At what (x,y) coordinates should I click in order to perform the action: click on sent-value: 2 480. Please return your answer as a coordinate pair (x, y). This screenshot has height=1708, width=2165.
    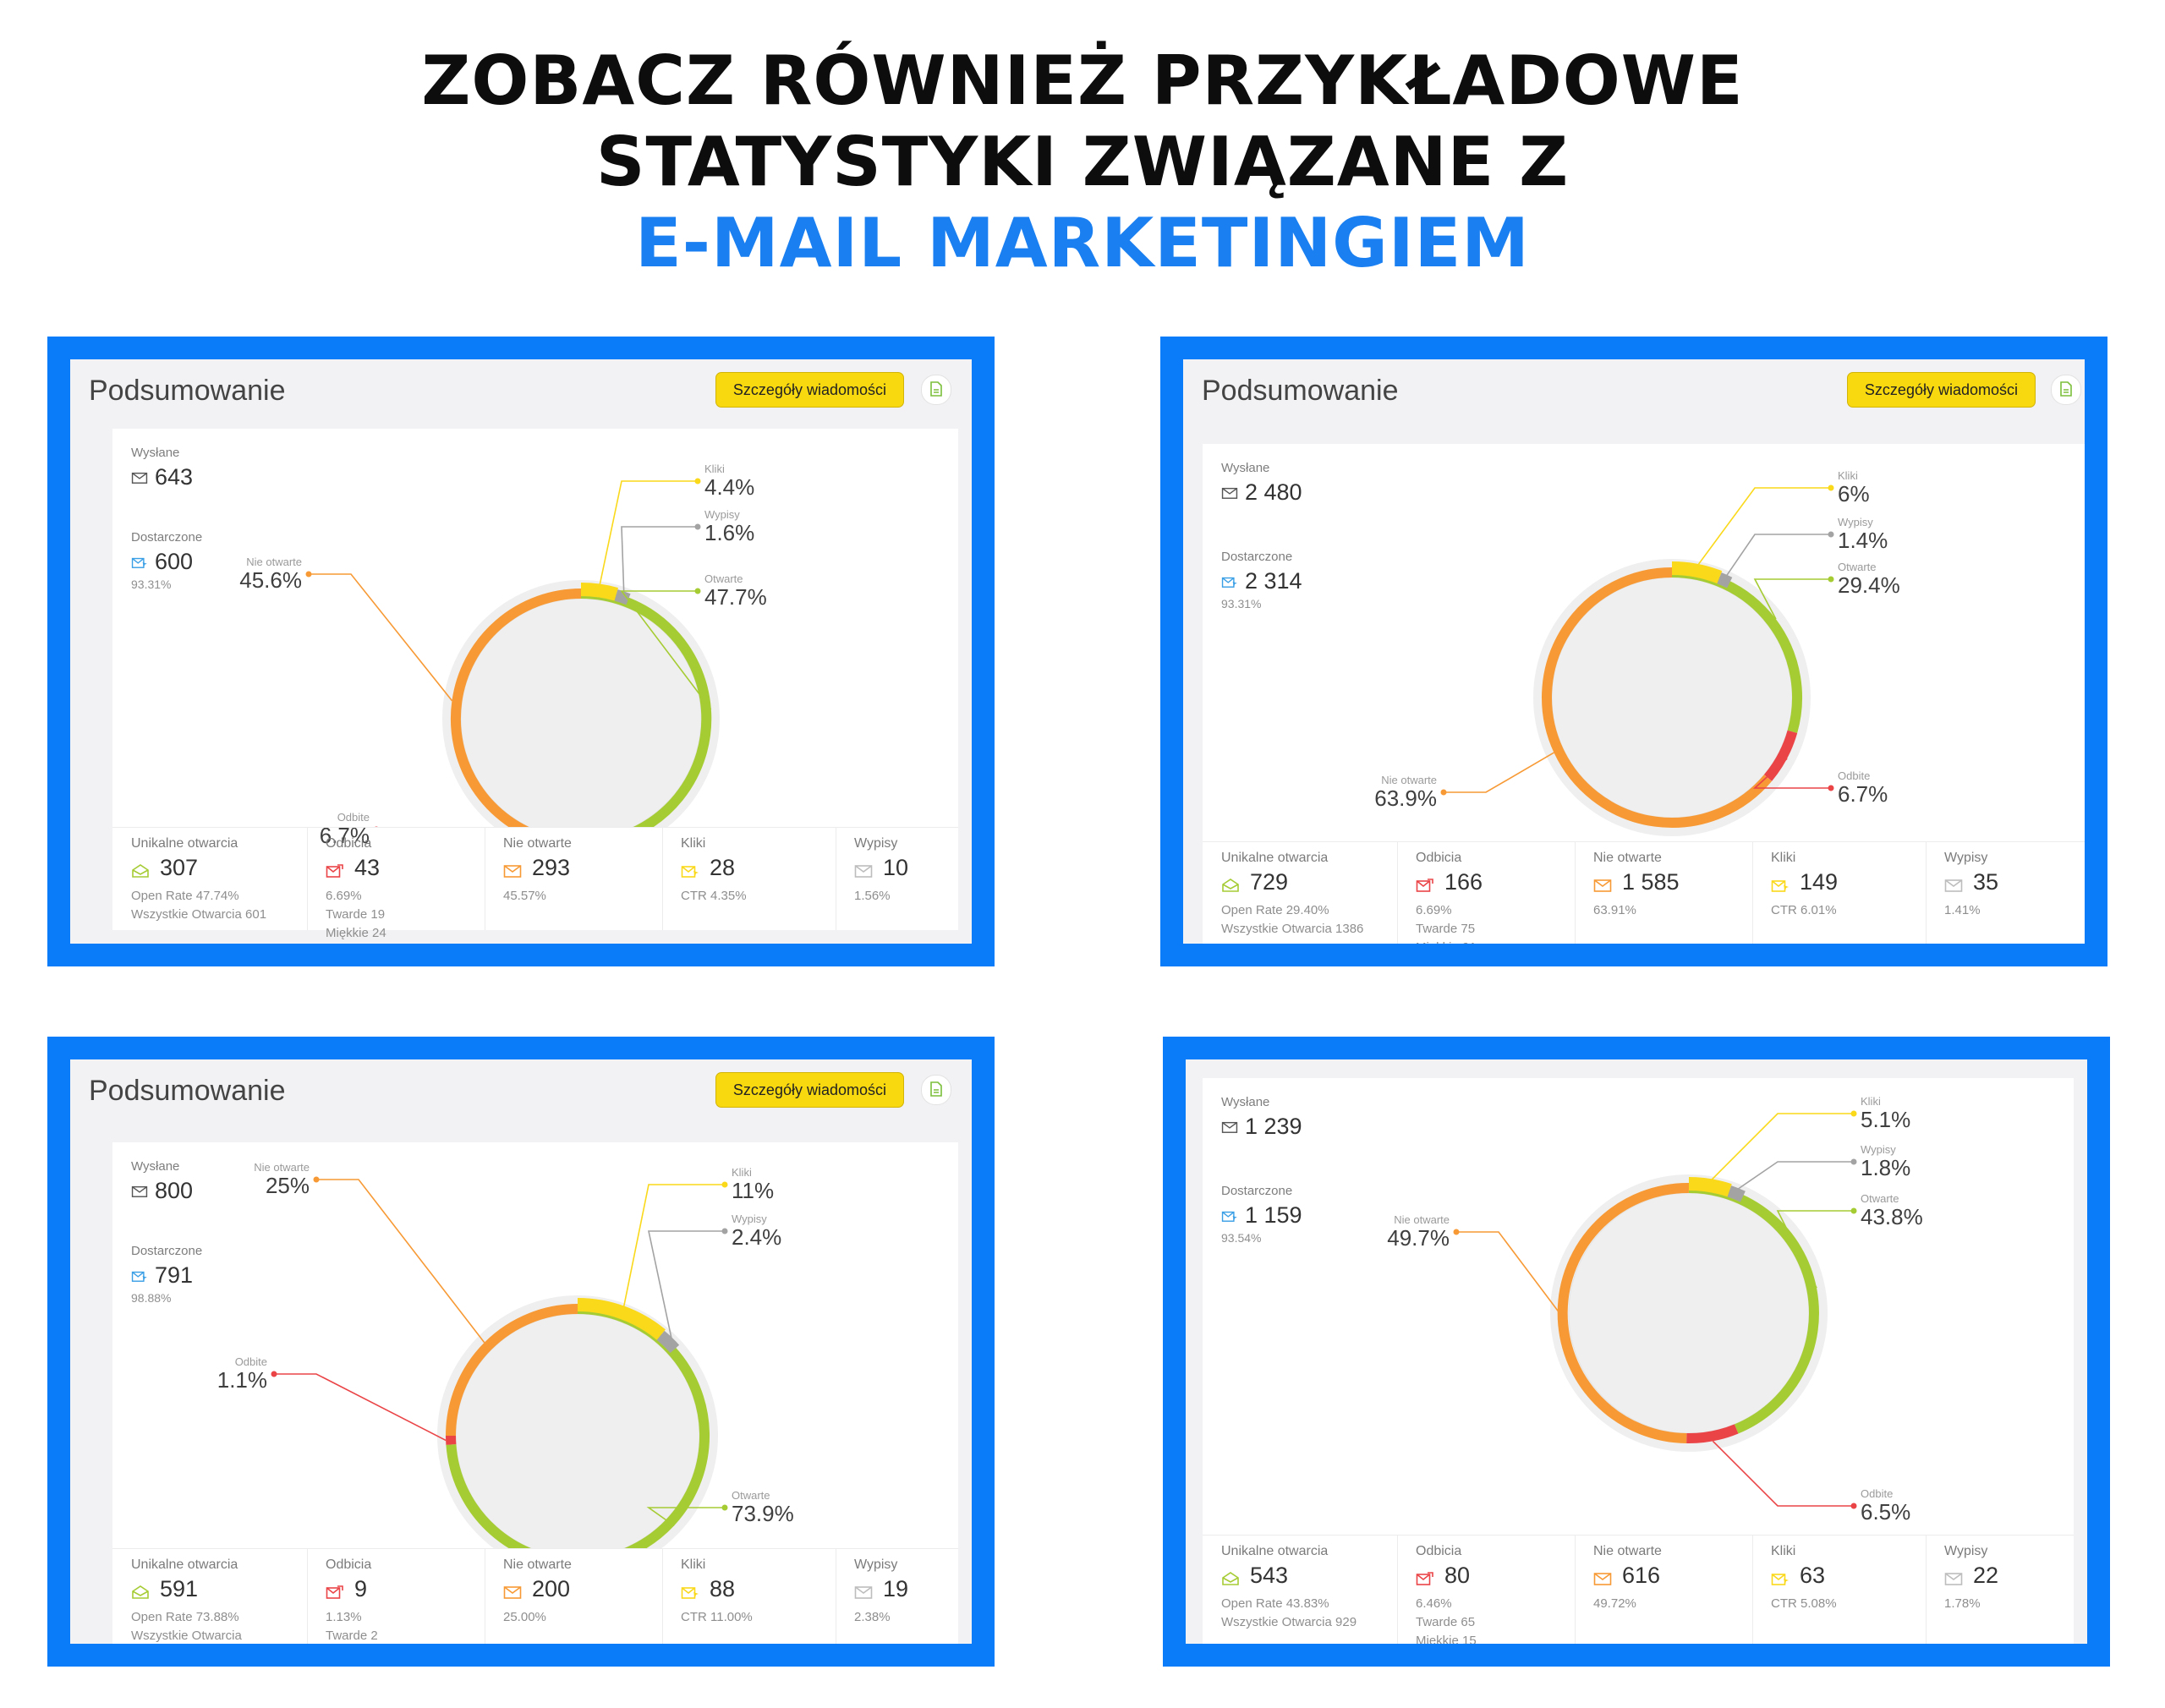
    Looking at the image, I should click on (1273, 492).